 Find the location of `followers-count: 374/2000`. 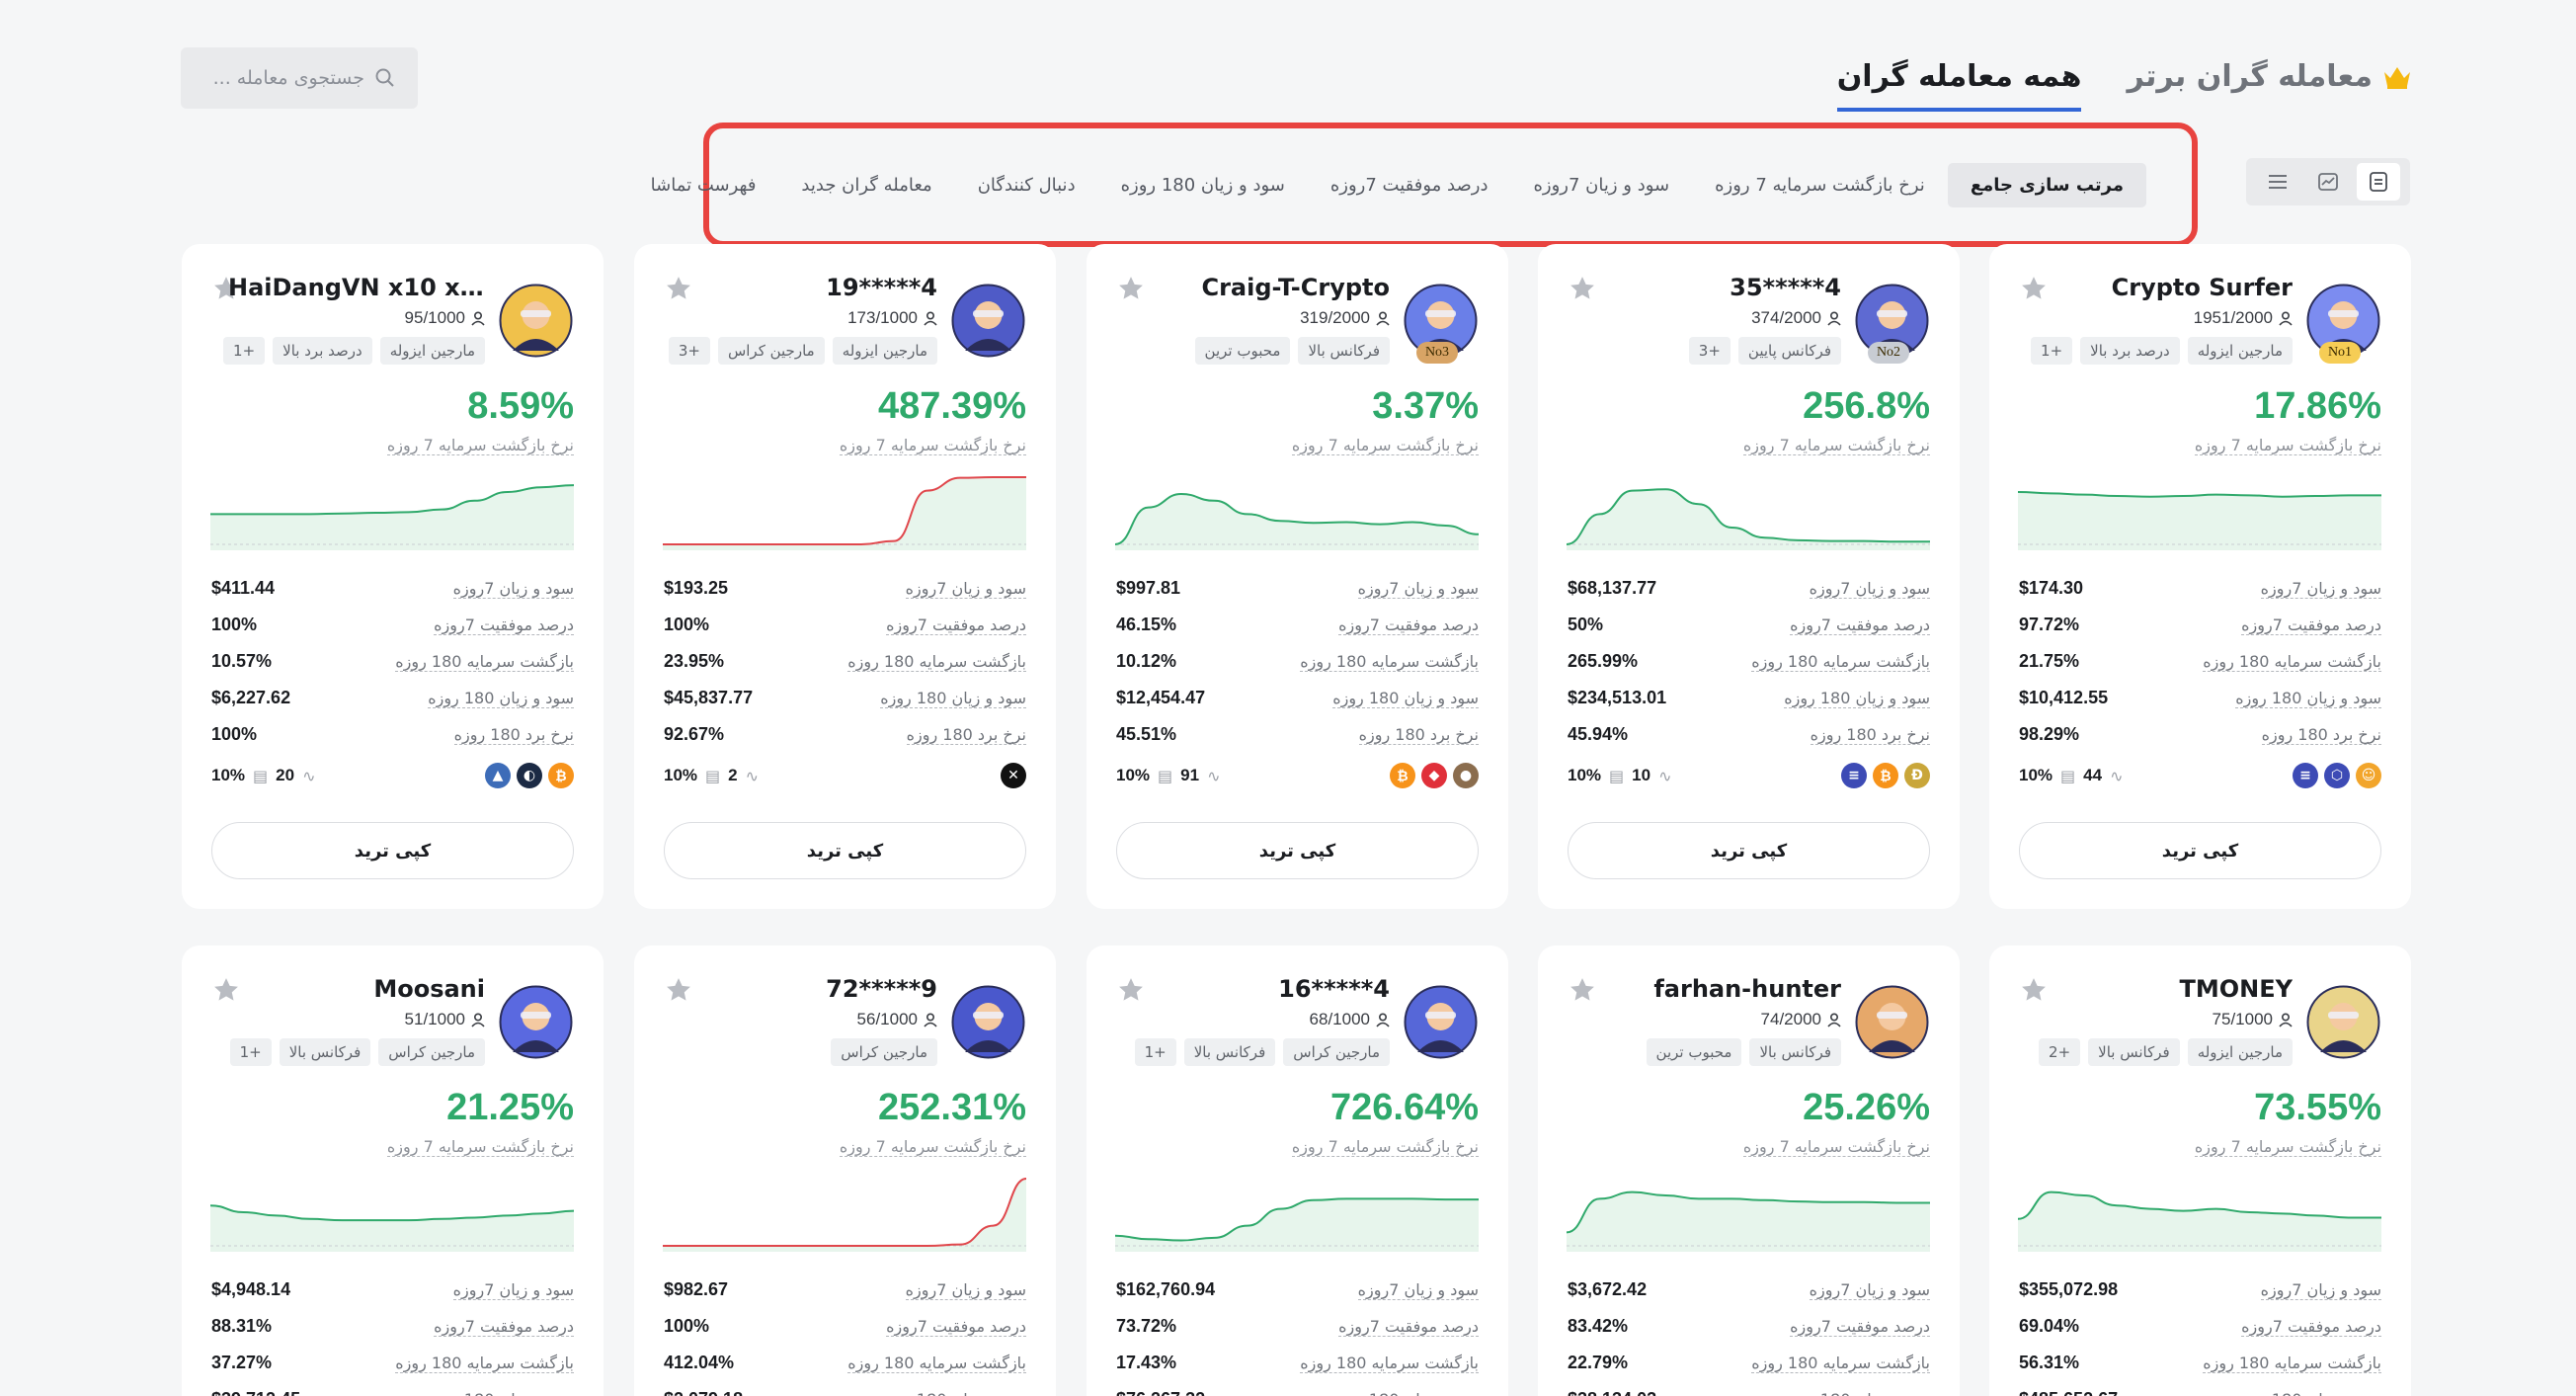

followers-count: 374/2000 is located at coordinates (1796, 318).